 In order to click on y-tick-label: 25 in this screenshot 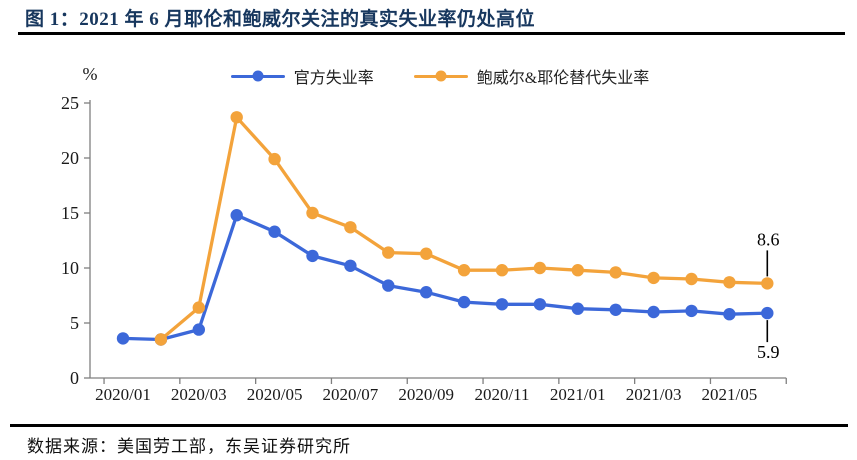, I will do `click(70, 103)`.